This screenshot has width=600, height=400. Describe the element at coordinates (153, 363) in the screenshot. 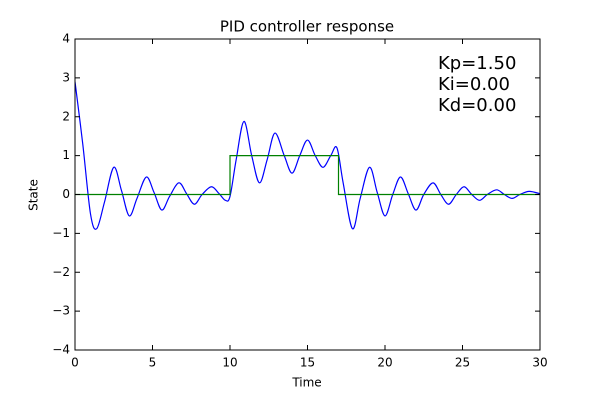

I see `x-tick-label: 5` at that location.